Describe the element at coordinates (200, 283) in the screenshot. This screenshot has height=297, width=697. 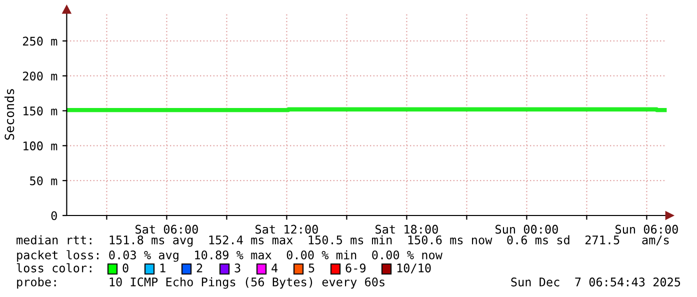
I see `text: probe: 10 ICMP Echo Pings (56 Bytes) every 60s` at that location.